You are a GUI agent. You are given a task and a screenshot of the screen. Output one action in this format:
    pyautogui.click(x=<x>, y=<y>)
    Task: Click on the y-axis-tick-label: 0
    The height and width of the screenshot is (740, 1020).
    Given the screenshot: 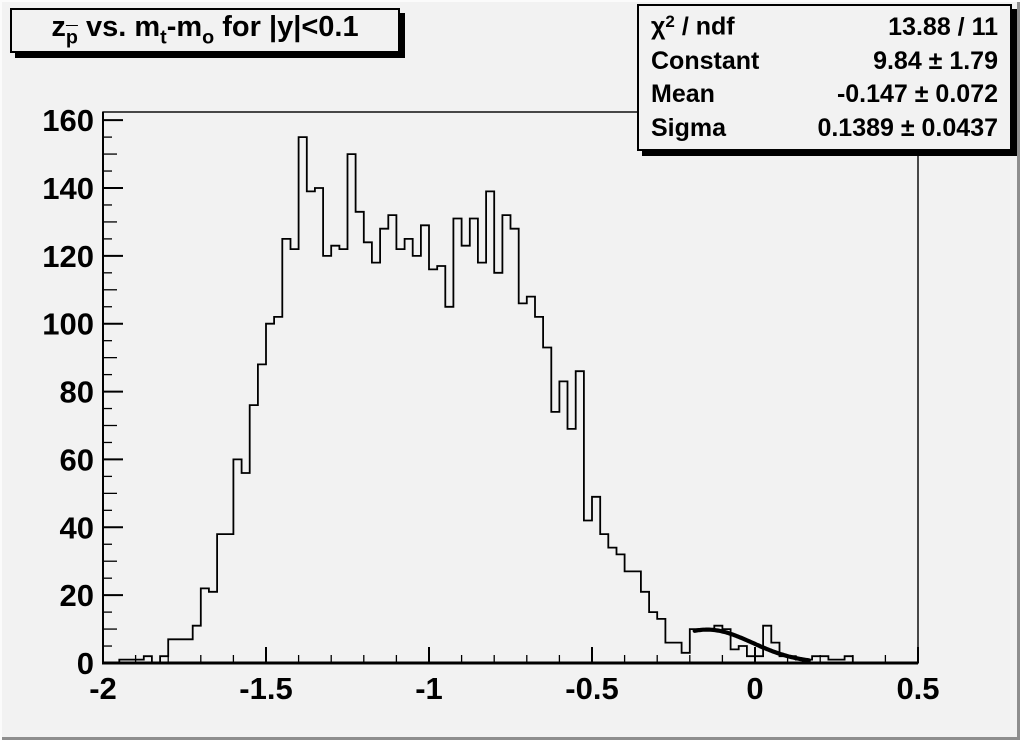 What is the action you would take?
    pyautogui.click(x=85, y=663)
    